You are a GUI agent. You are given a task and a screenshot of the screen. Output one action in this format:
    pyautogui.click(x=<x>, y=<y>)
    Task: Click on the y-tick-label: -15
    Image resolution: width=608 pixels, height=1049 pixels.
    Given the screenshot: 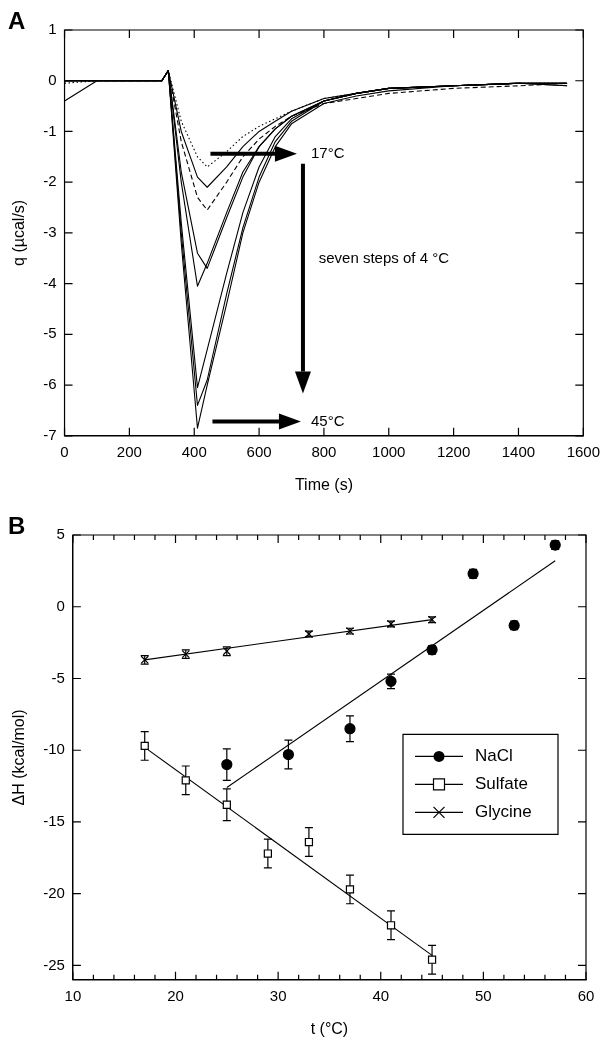 What is the action you would take?
    pyautogui.click(x=54, y=821)
    